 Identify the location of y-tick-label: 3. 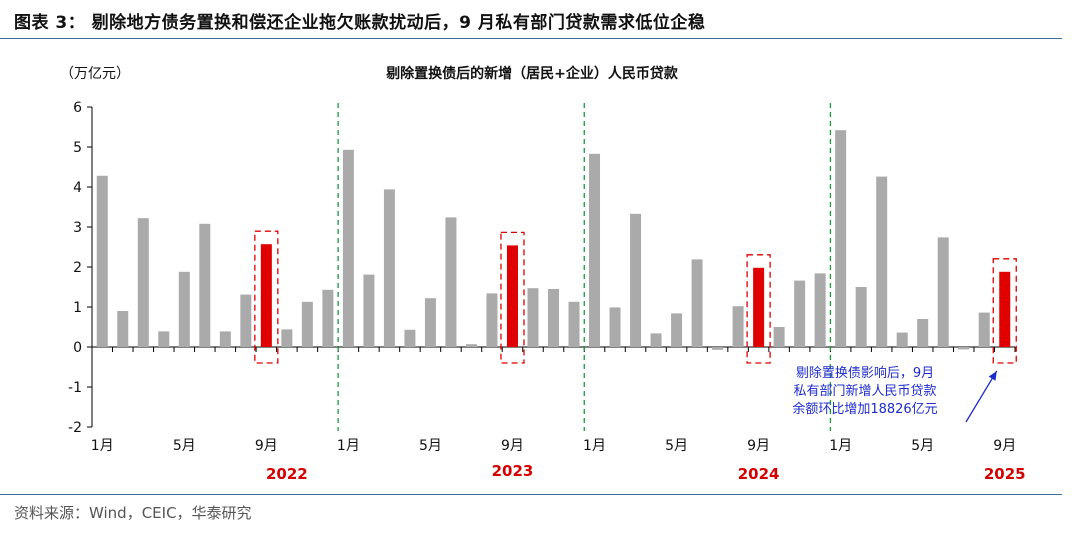
(77, 228).